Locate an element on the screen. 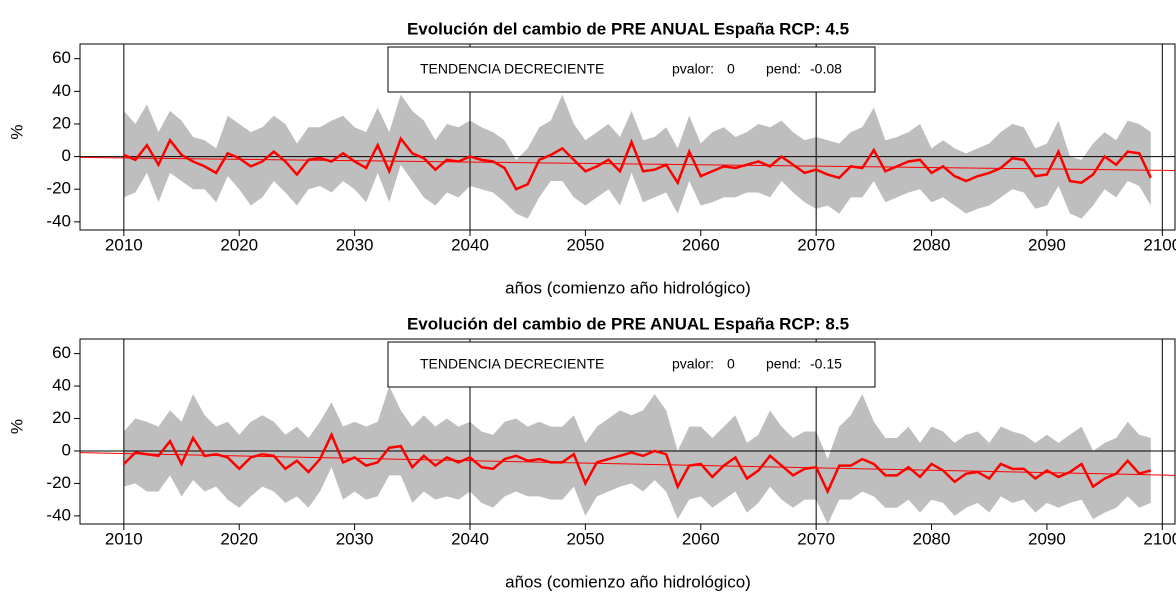  annotation-value: -0.08 is located at coordinates (826, 69).